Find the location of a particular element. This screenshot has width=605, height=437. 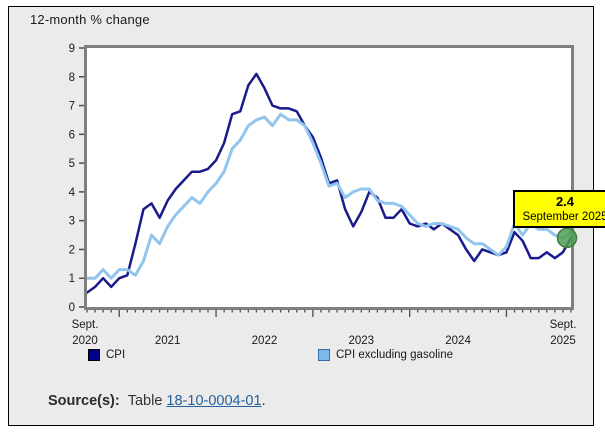

x-axis-start-label: 2020 is located at coordinates (85, 341).